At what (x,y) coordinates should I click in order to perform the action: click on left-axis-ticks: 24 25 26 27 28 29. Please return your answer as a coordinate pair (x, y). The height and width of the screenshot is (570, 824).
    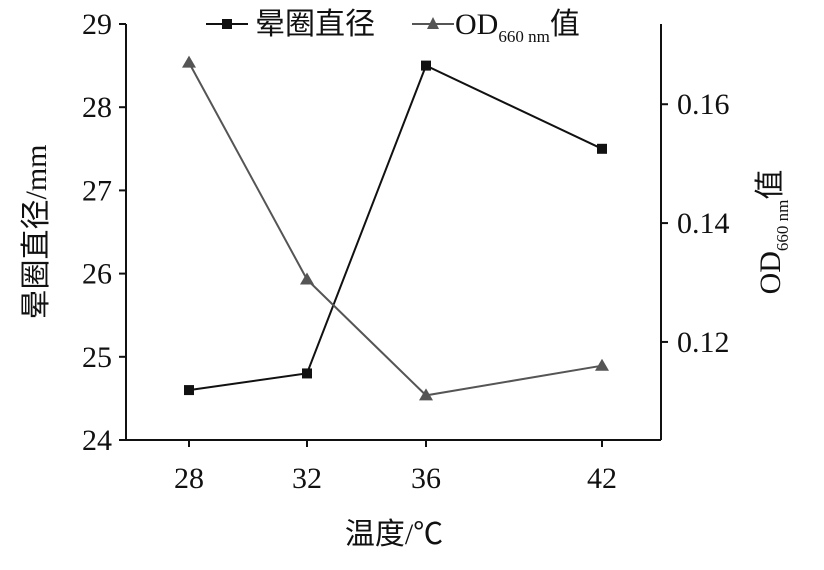
    Looking at the image, I should click on (104, 232).